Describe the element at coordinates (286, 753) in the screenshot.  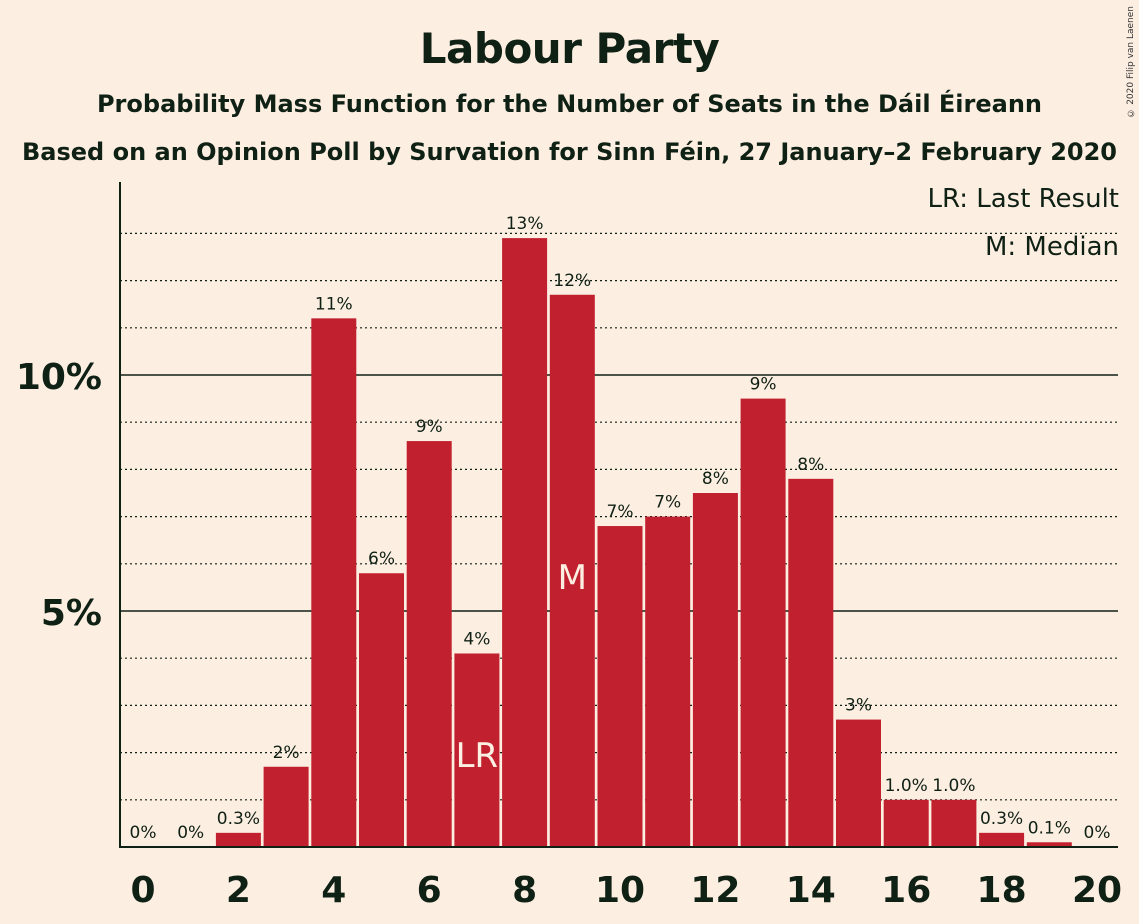
I see `value-label: 2%` at that location.